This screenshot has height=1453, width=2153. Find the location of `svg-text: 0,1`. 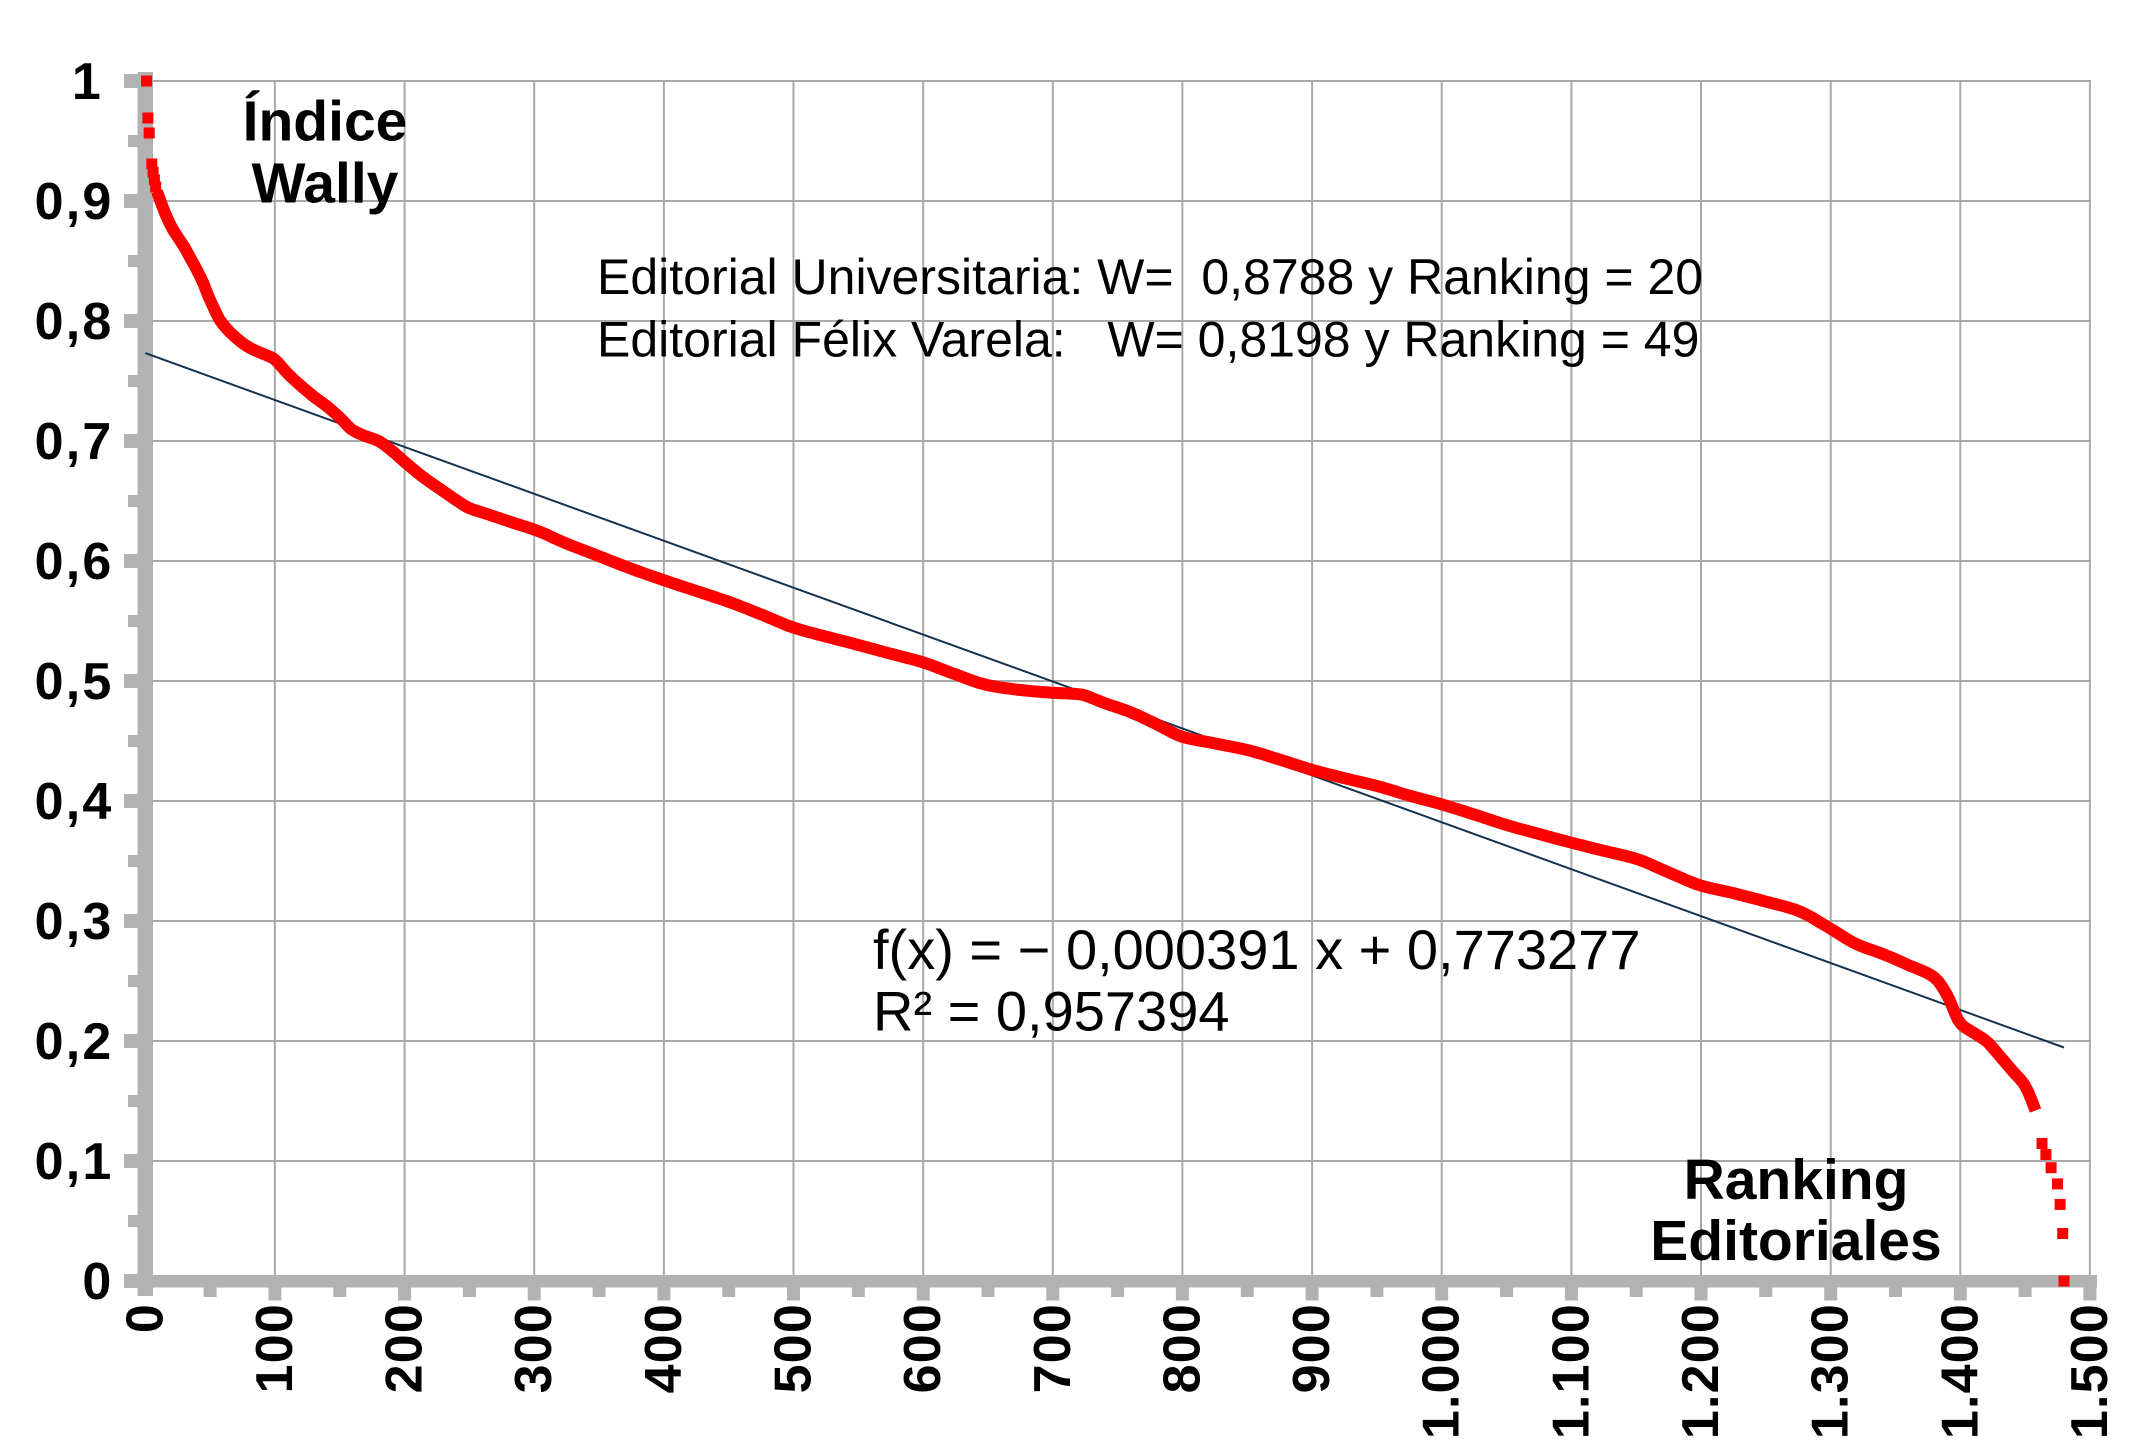

svg-text: 0,1 is located at coordinates (74, 1162).